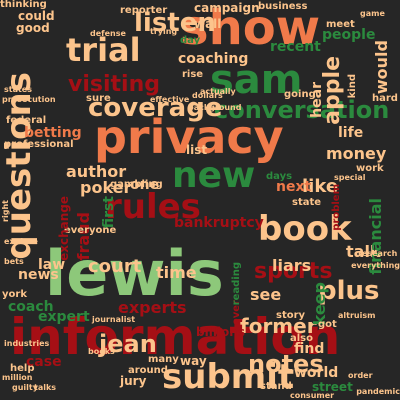 This screenshot has width=400, height=400. What do you see at coordinates (320, 186) in the screenshot?
I see `cloud-word: like` at bounding box center [320, 186].